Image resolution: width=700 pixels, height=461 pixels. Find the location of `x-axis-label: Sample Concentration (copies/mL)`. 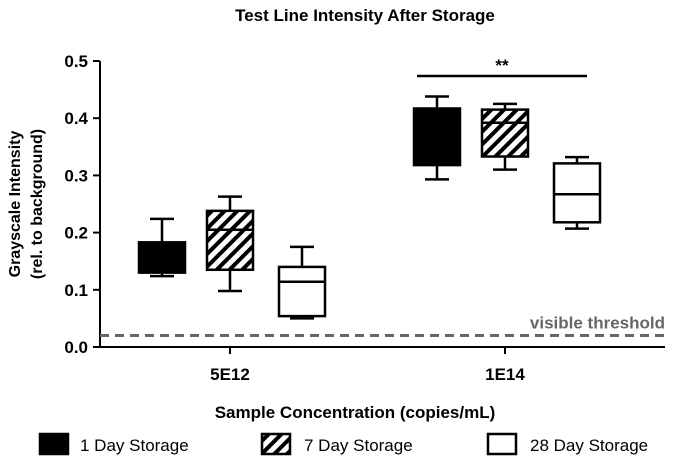

x-axis-label: Sample Concentration (copies/mL) is located at coordinates (355, 412).